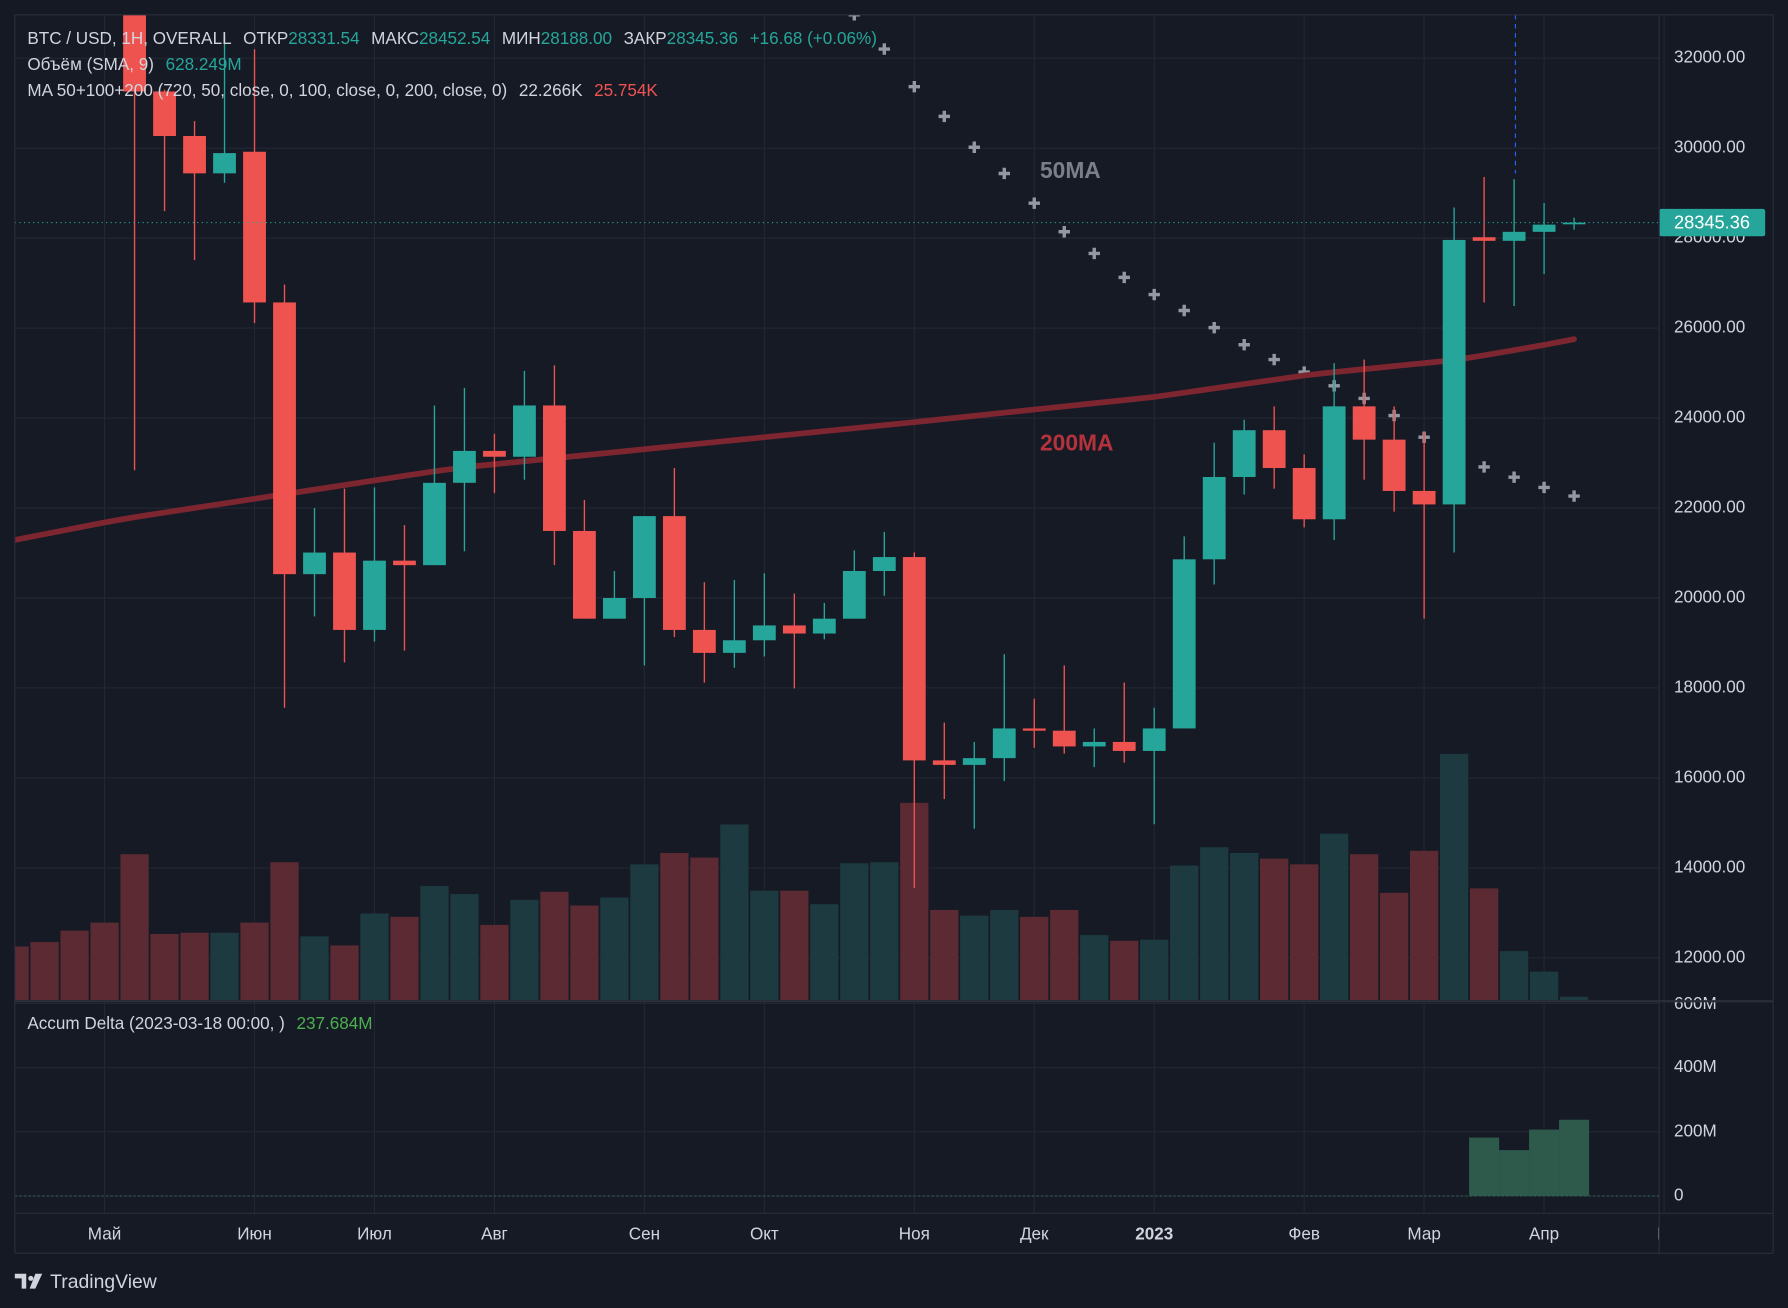  I want to click on y-tick-label: 18000.00, so click(1709, 686).